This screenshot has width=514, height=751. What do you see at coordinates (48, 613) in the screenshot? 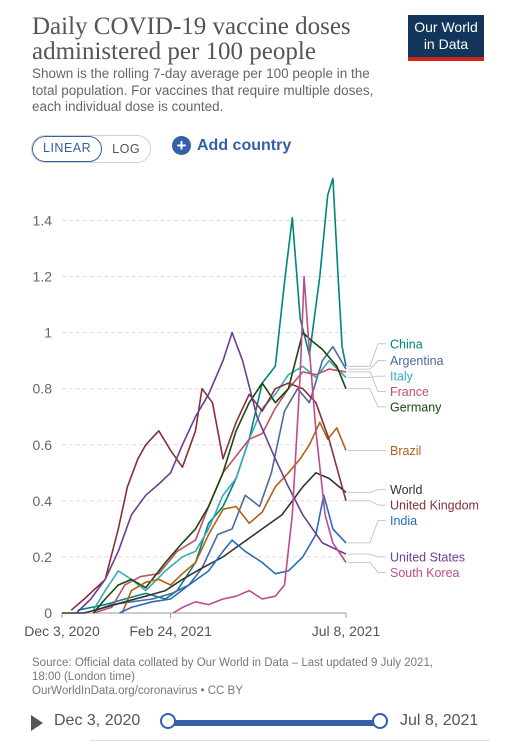
I see `y-tick-label: 0` at bounding box center [48, 613].